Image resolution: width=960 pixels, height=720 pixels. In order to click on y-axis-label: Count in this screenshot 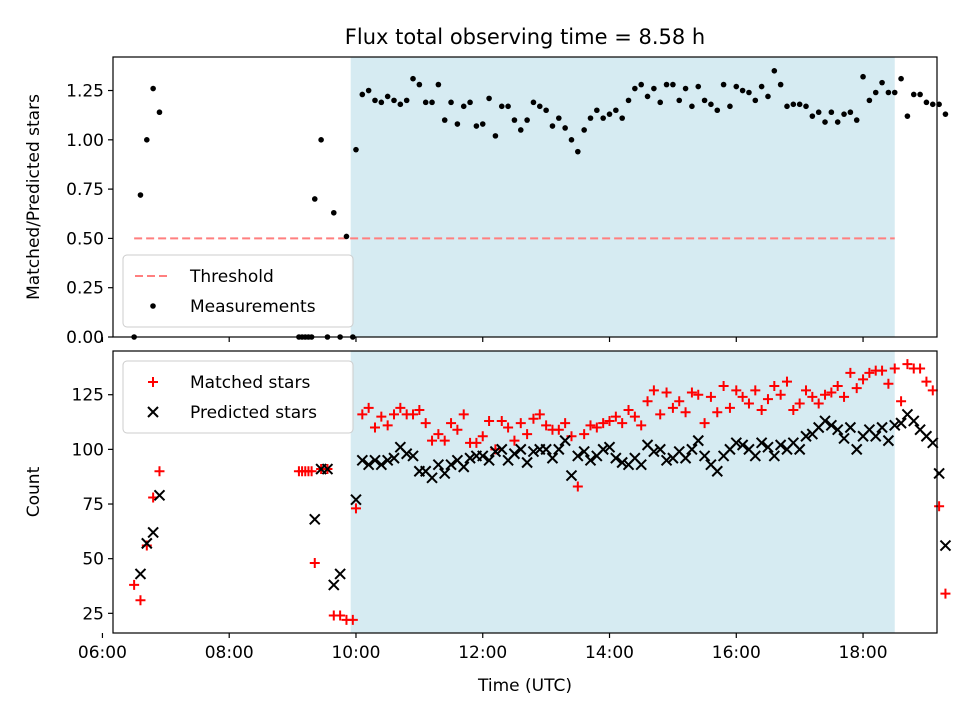, I will do `click(34, 491)`.